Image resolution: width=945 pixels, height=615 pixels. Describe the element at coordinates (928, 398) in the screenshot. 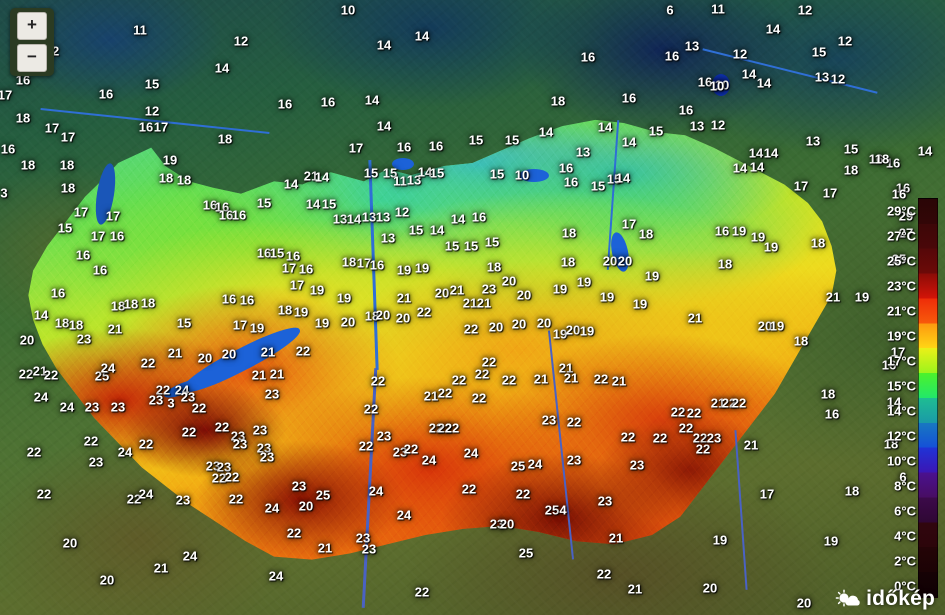

I see `legend-color-strip` at that location.